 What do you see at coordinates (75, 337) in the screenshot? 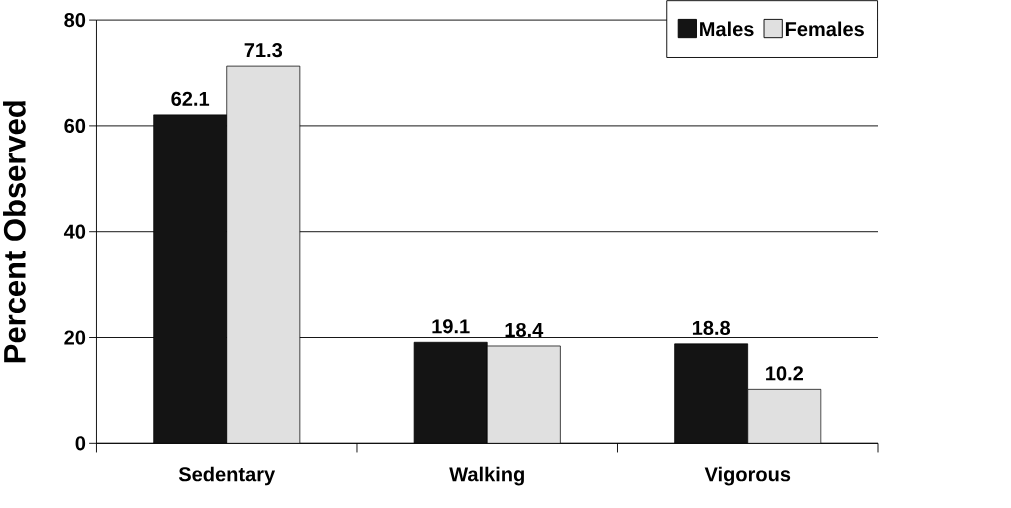
I see `y-tick-label: 20` at bounding box center [75, 337].